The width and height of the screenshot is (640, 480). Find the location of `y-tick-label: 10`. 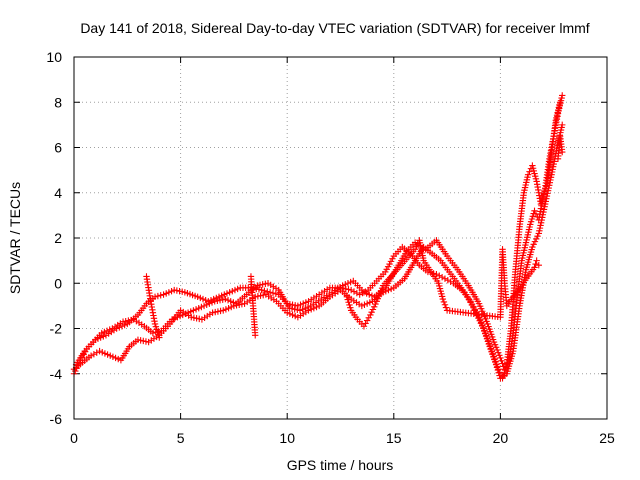

y-tick-label: 10 is located at coordinates (54, 57).